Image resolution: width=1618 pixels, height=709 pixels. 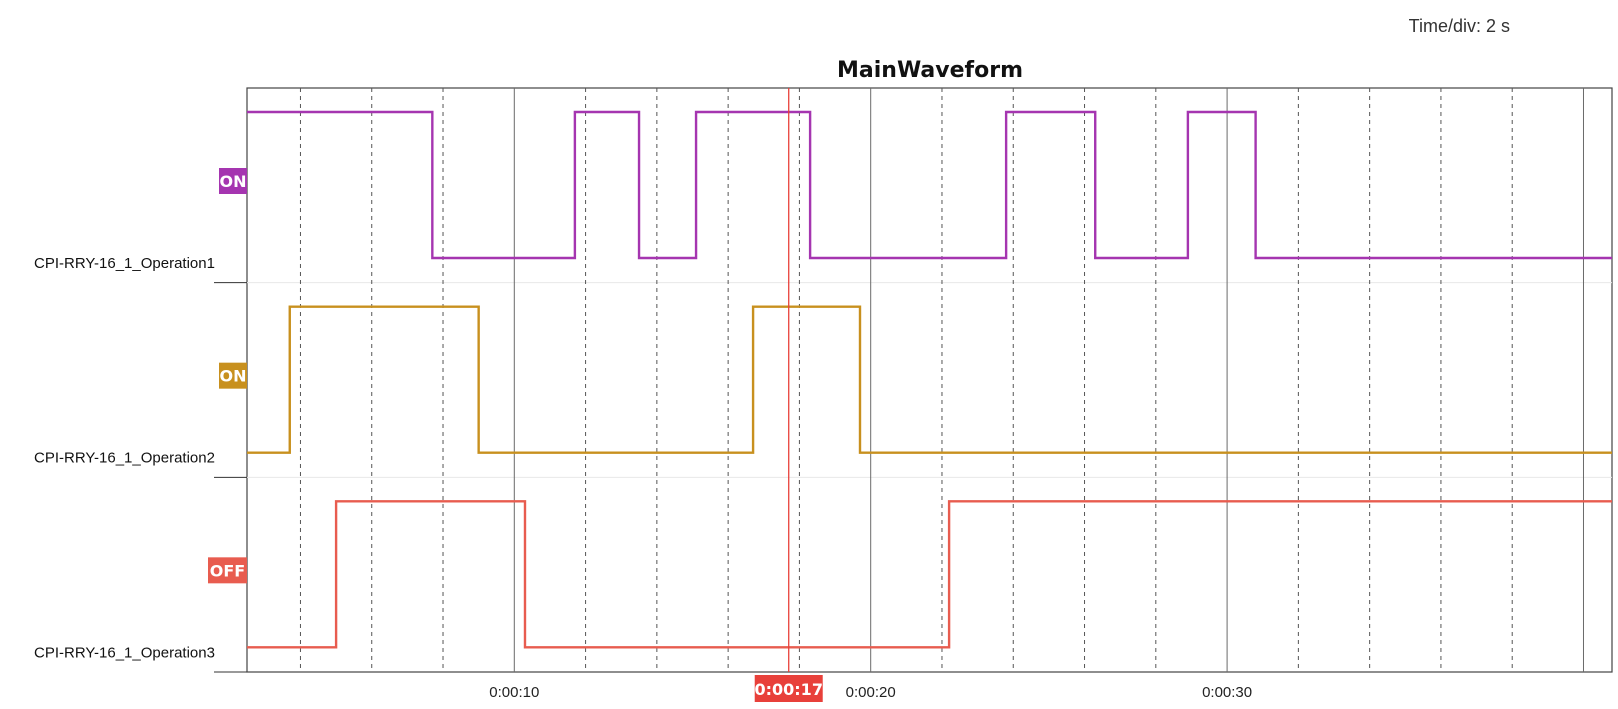 I want to click on cursor-layer: 0:00:17, so click(x=788, y=395).